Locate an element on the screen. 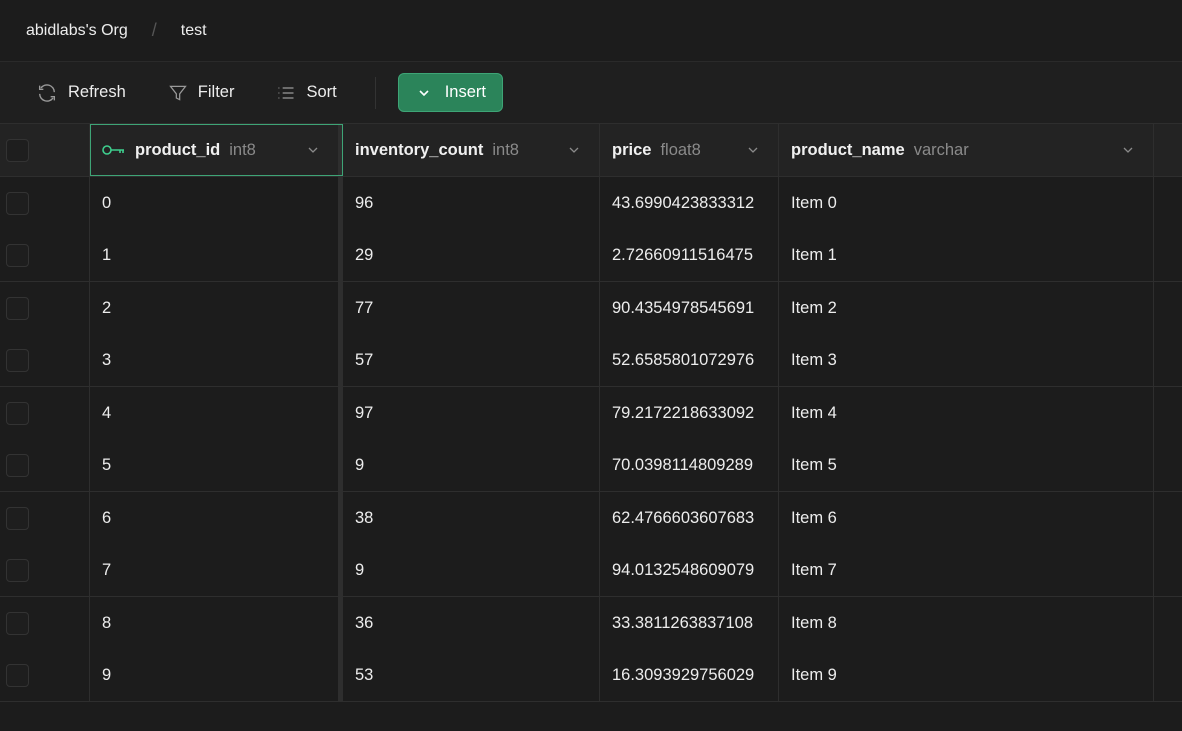 This screenshot has width=1182, height=731. primary-key-icon is located at coordinates (113, 150).